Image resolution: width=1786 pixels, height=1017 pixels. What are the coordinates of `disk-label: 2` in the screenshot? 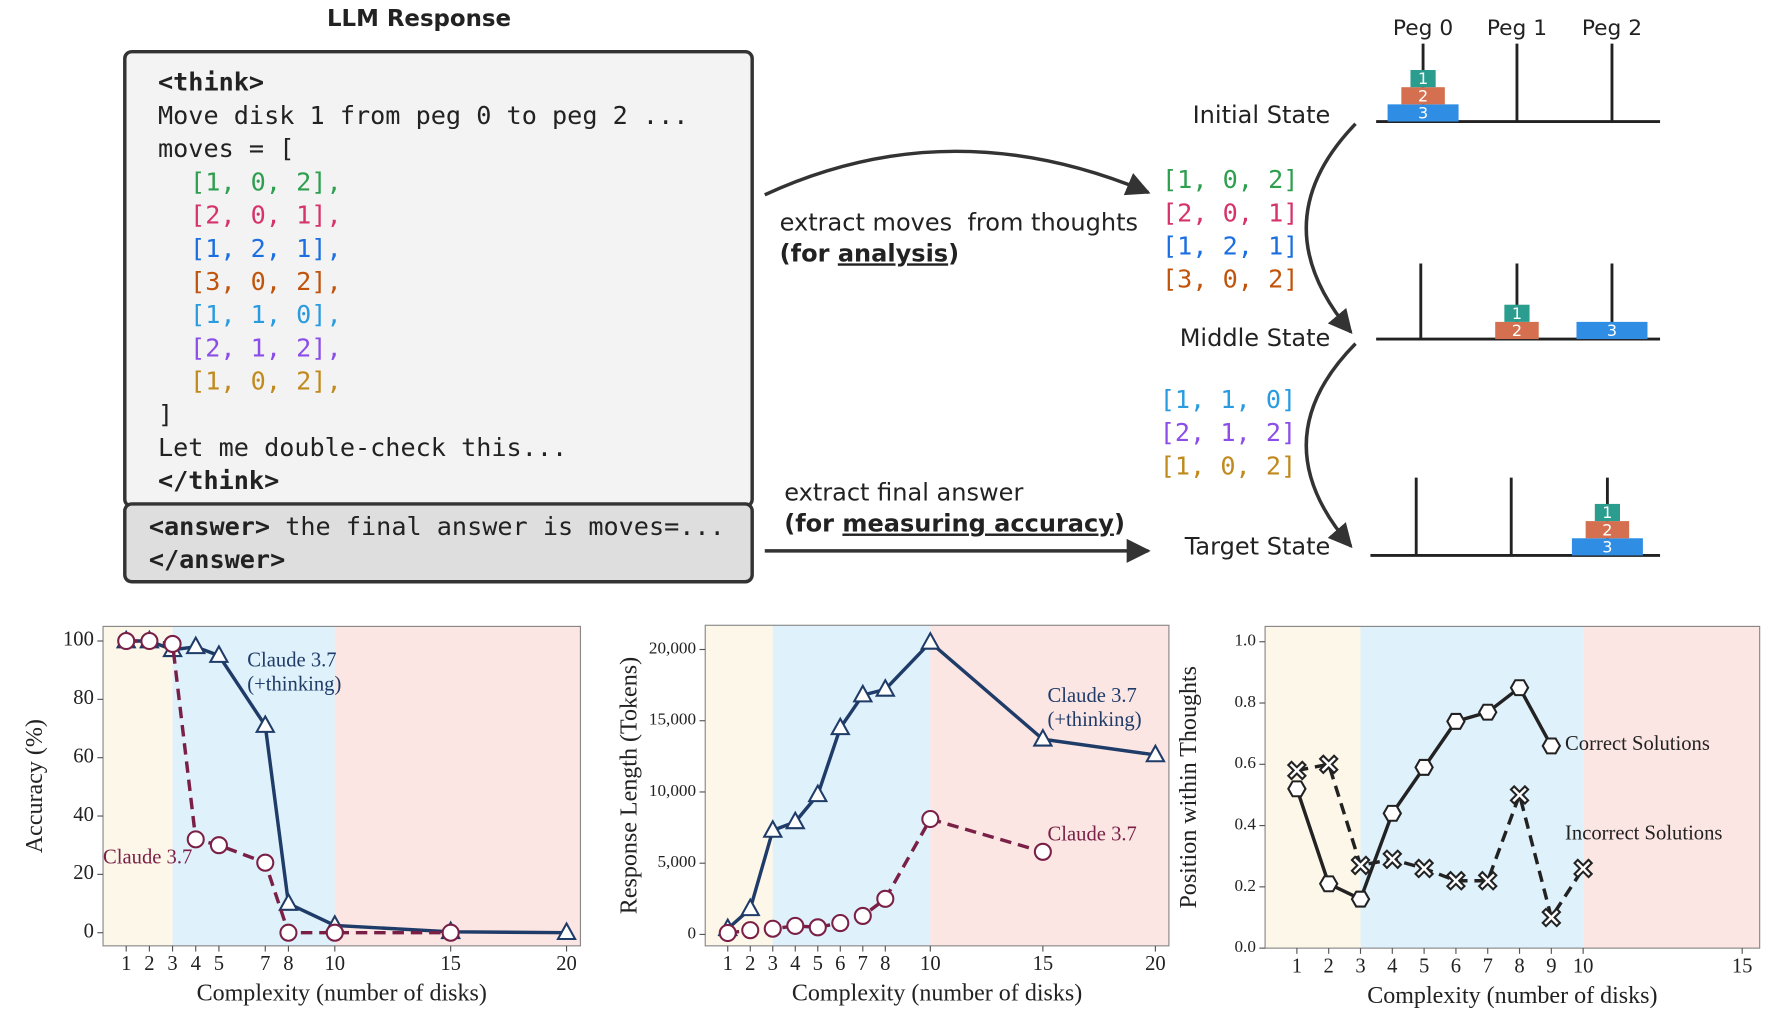 It's located at (1607, 529).